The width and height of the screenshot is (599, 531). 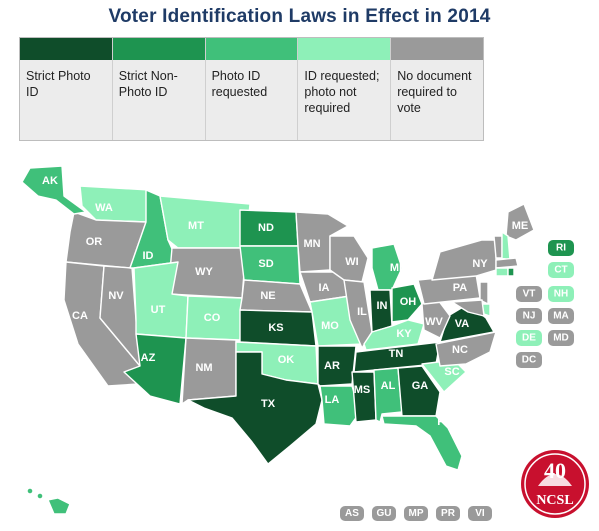 What do you see at coordinates (460, 288) in the screenshot?
I see `label-PA: PA` at bounding box center [460, 288].